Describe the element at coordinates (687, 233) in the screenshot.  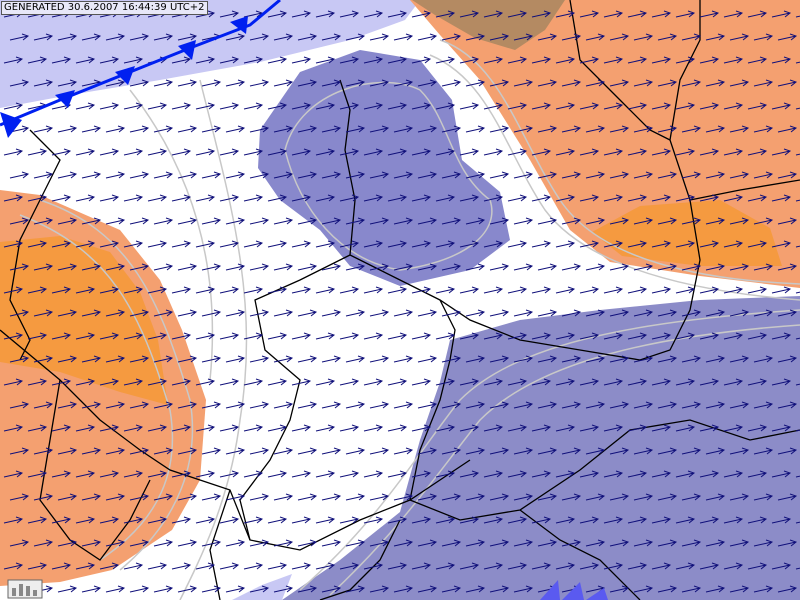
I see `dark-orange-region` at that location.